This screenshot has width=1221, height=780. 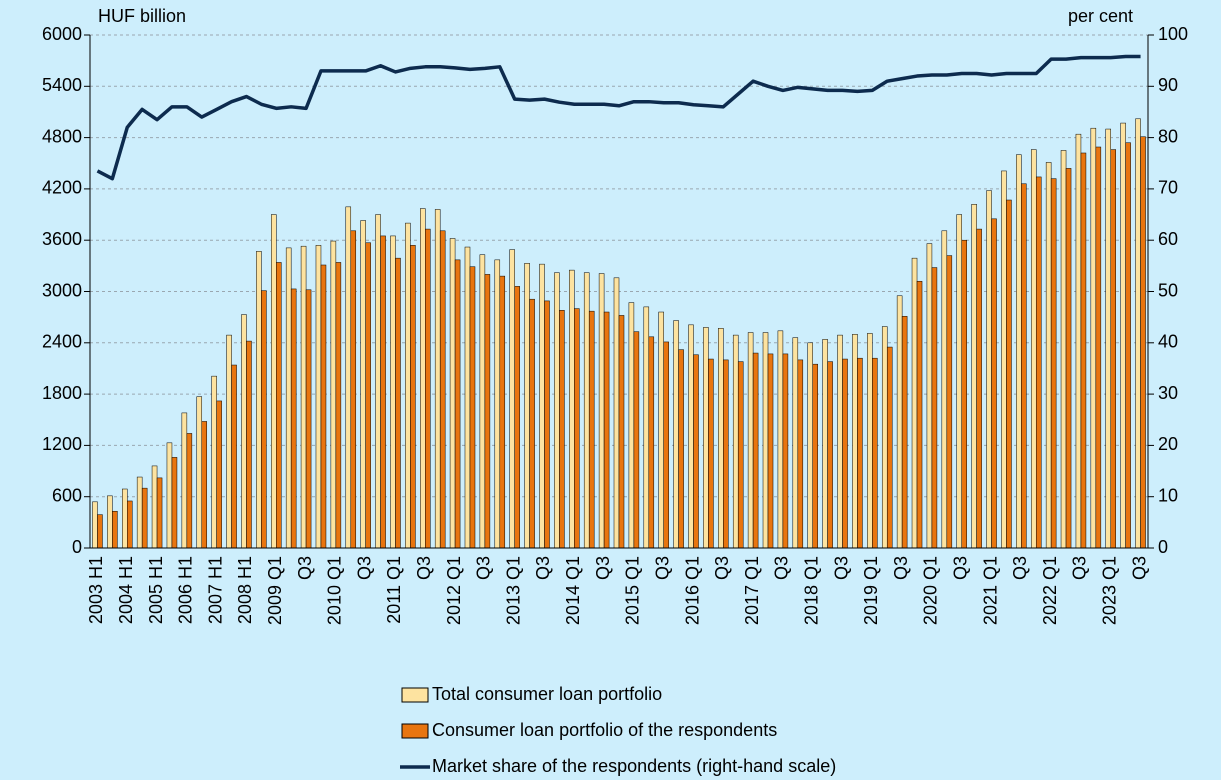 I want to click on y-tick-label: 6000, so click(x=62, y=34).